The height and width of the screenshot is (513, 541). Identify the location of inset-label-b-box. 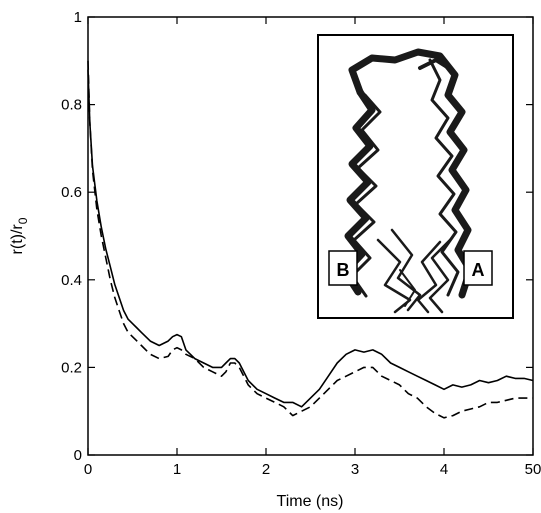
(343, 268).